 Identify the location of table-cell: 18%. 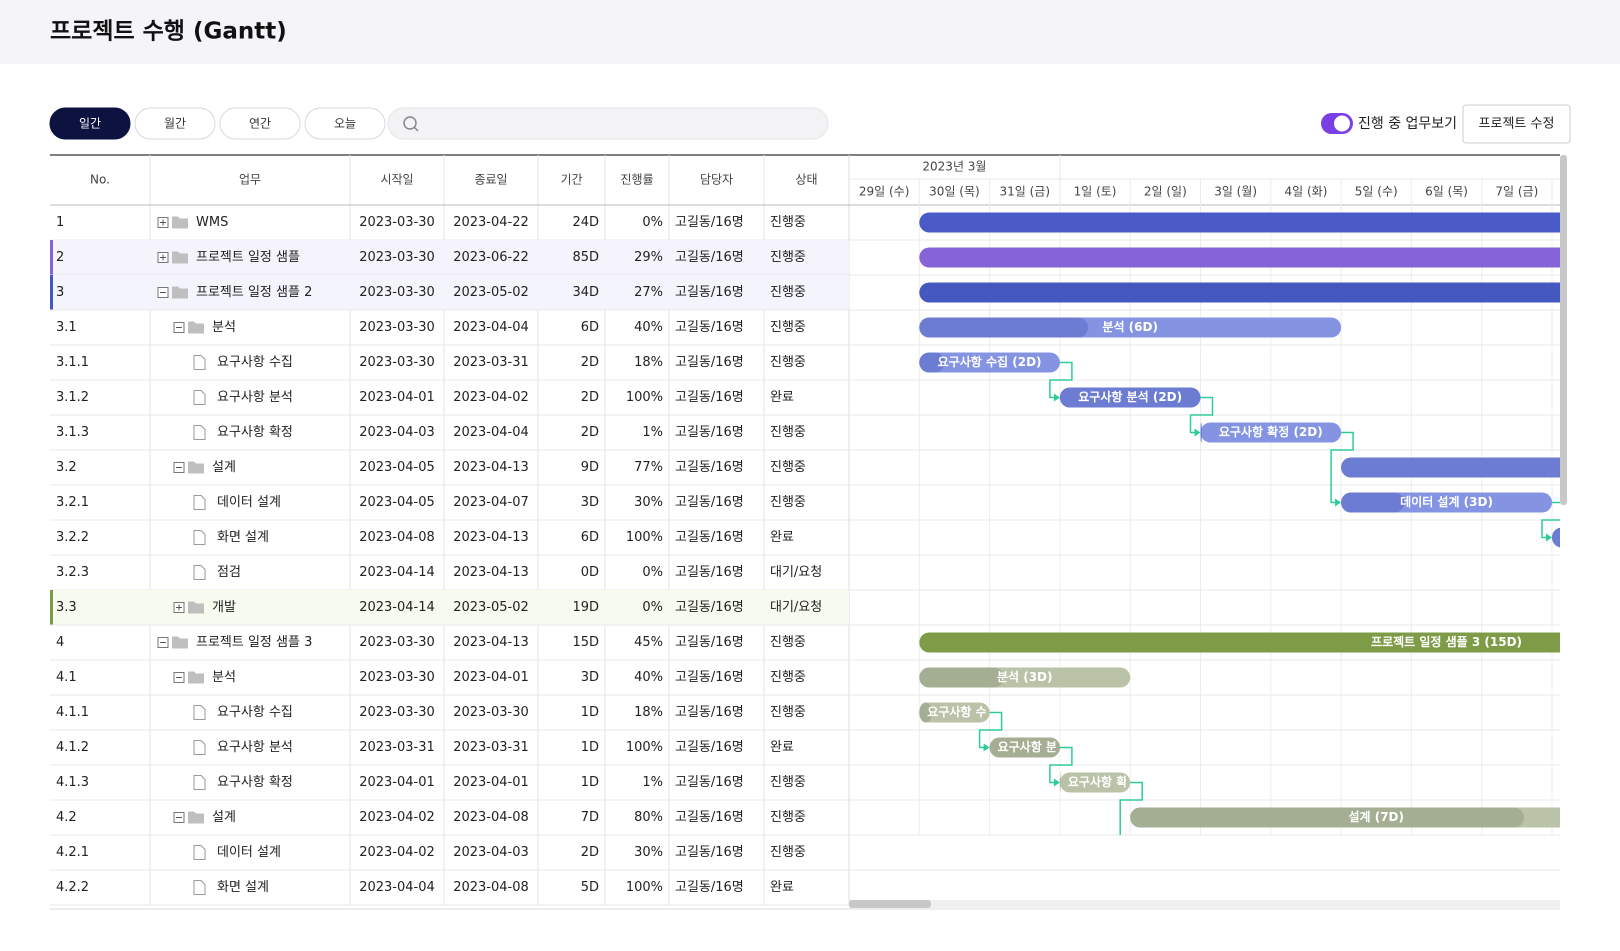
(648, 712).